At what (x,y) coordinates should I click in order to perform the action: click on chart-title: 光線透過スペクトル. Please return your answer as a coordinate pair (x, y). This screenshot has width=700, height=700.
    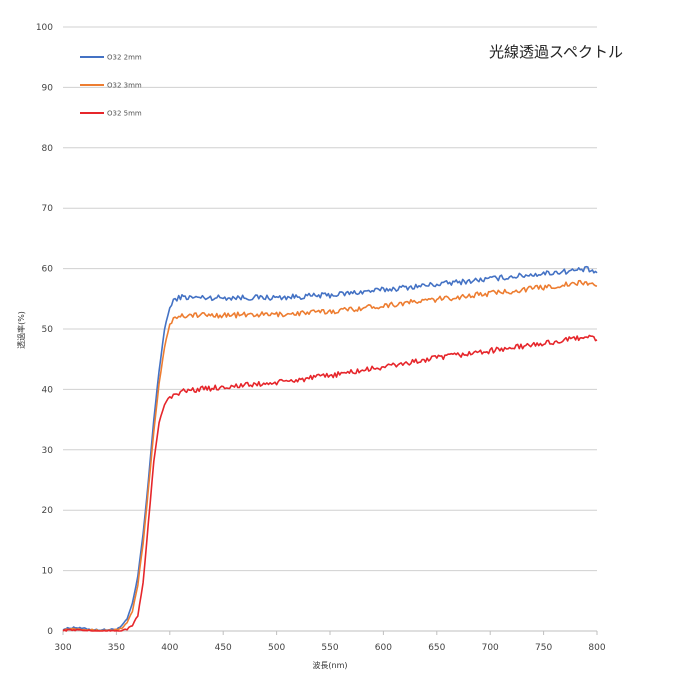
    Looking at the image, I should click on (556, 52).